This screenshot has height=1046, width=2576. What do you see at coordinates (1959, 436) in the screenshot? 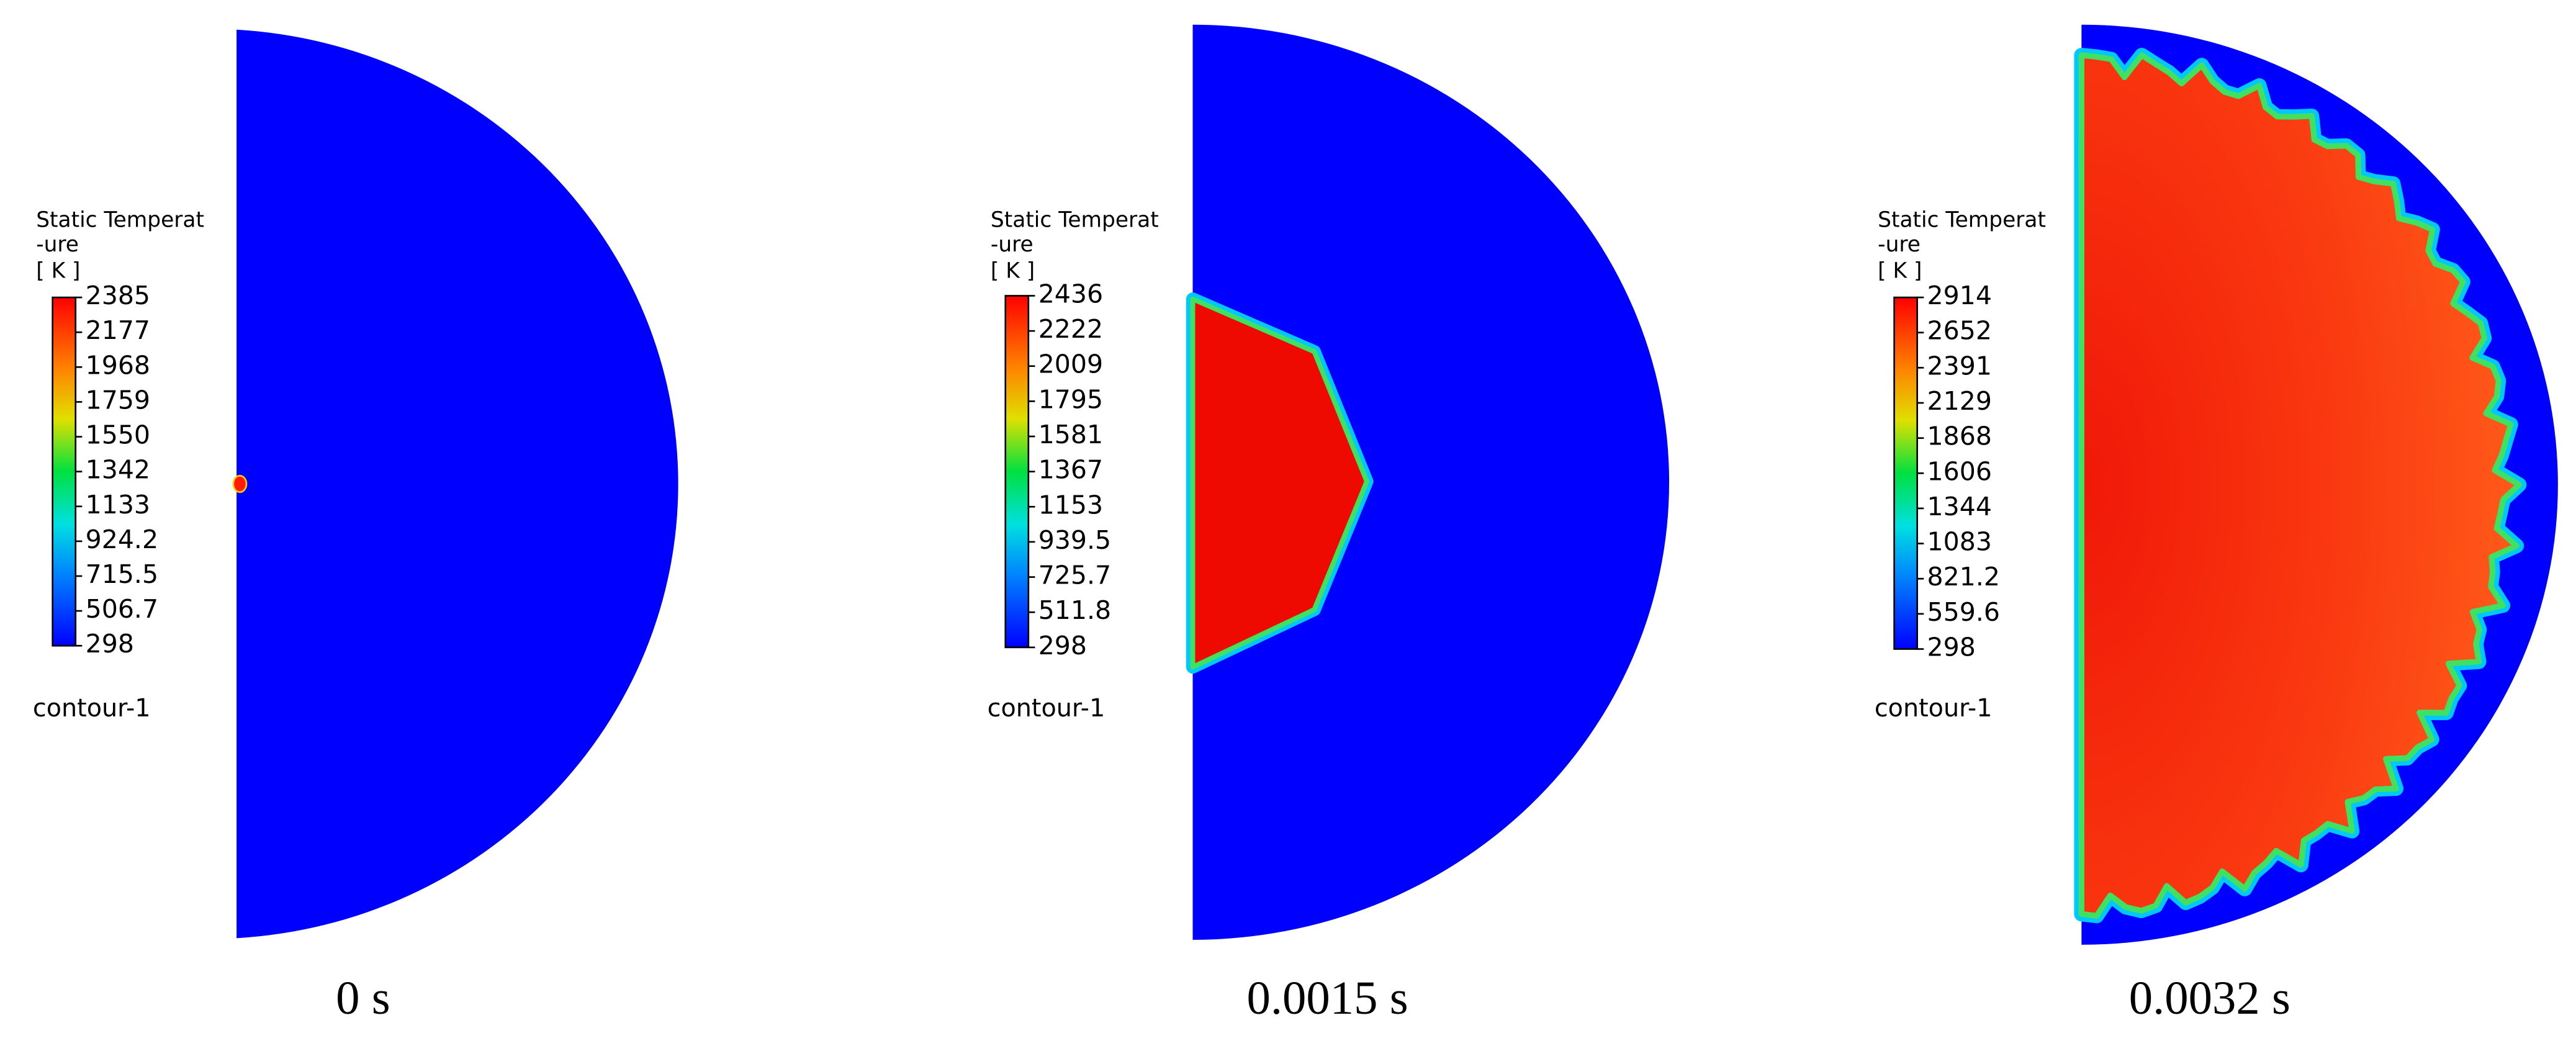
I see `colorbar-tick-label: 1868` at bounding box center [1959, 436].